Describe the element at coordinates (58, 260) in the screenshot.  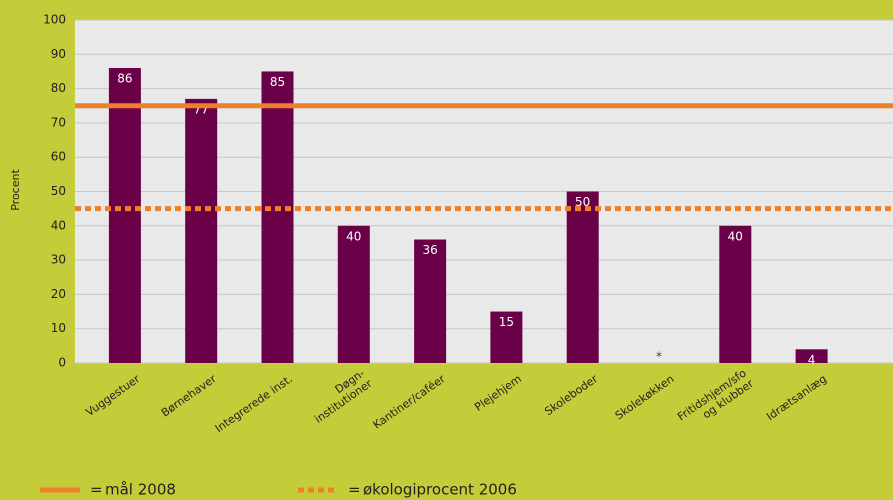
I see `y-tick-label: 30` at that location.